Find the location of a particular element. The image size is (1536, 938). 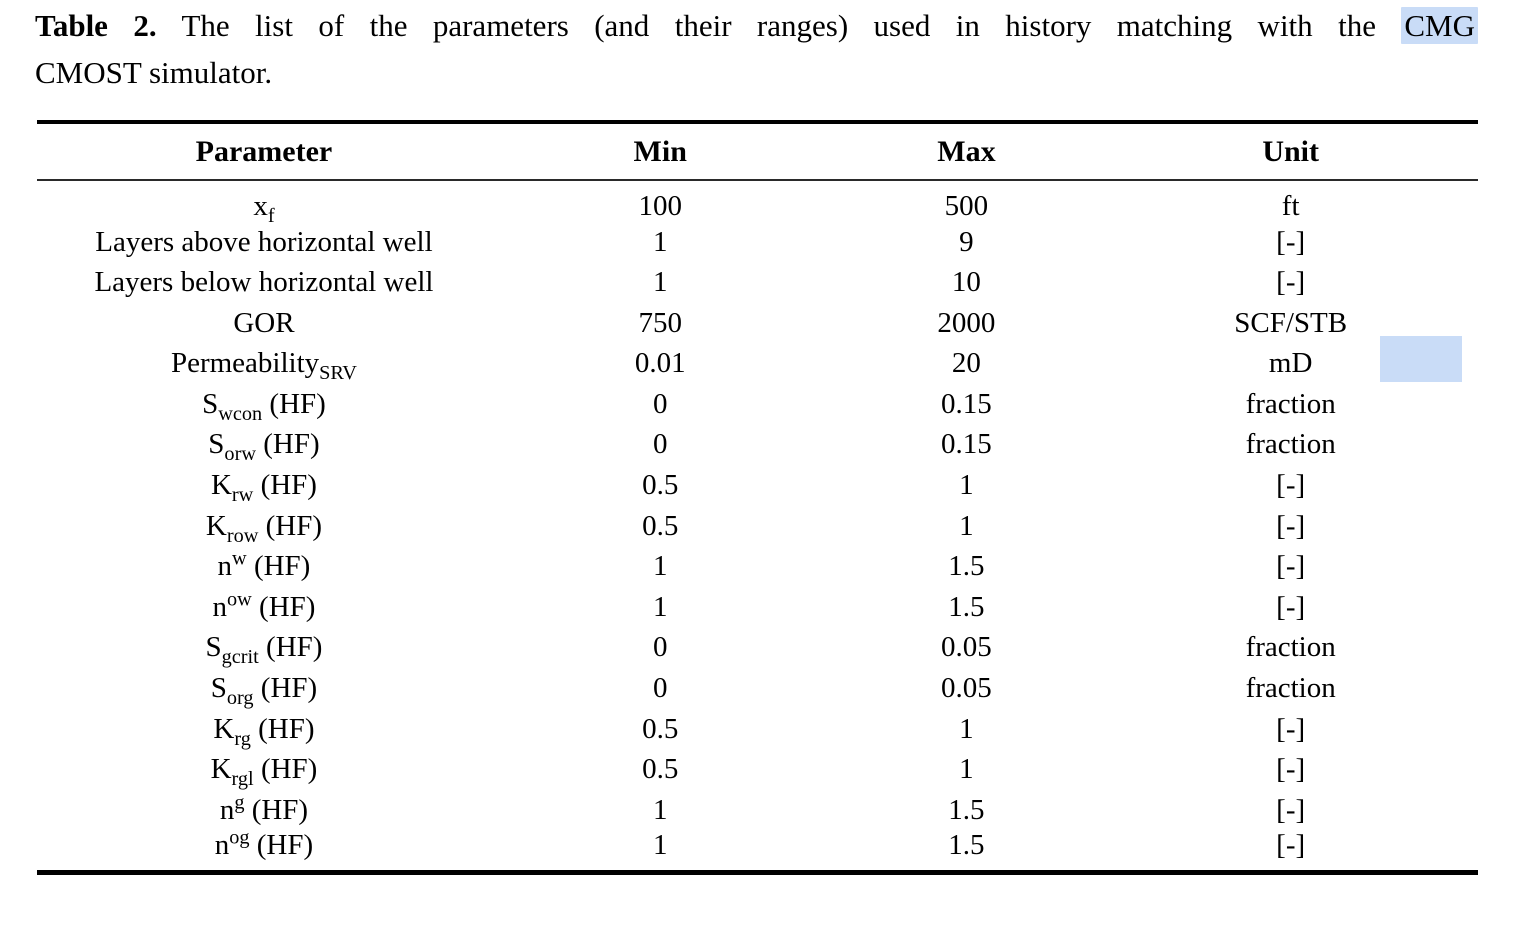

table-row: xf 100 500 ft is located at coordinates (757, 203).